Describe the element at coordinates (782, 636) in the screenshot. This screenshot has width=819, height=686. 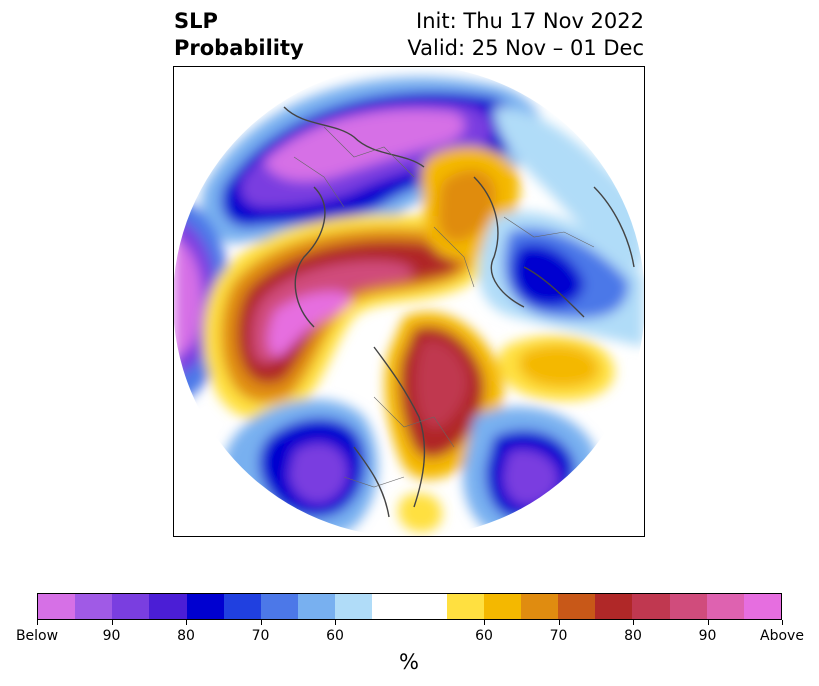
I see `colorbar-tick-label: Above` at that location.